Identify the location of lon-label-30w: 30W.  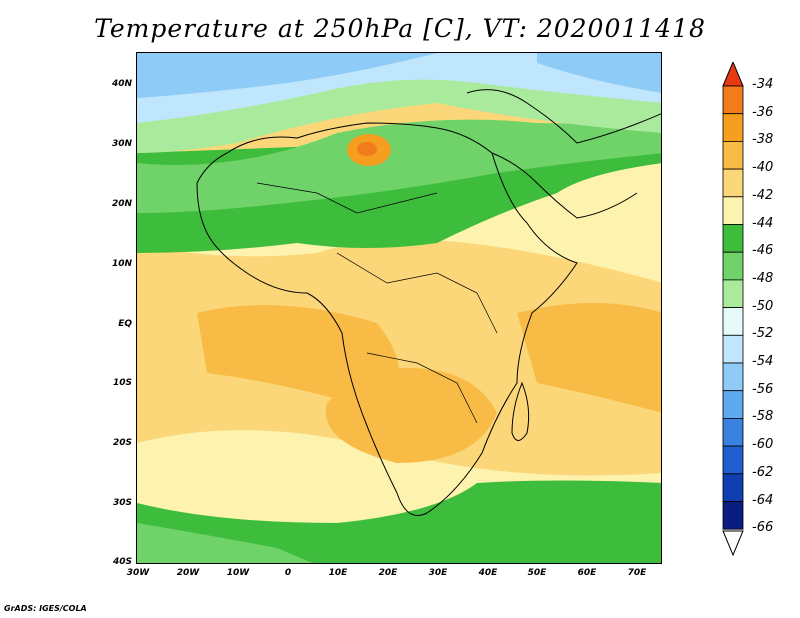
(138, 573).